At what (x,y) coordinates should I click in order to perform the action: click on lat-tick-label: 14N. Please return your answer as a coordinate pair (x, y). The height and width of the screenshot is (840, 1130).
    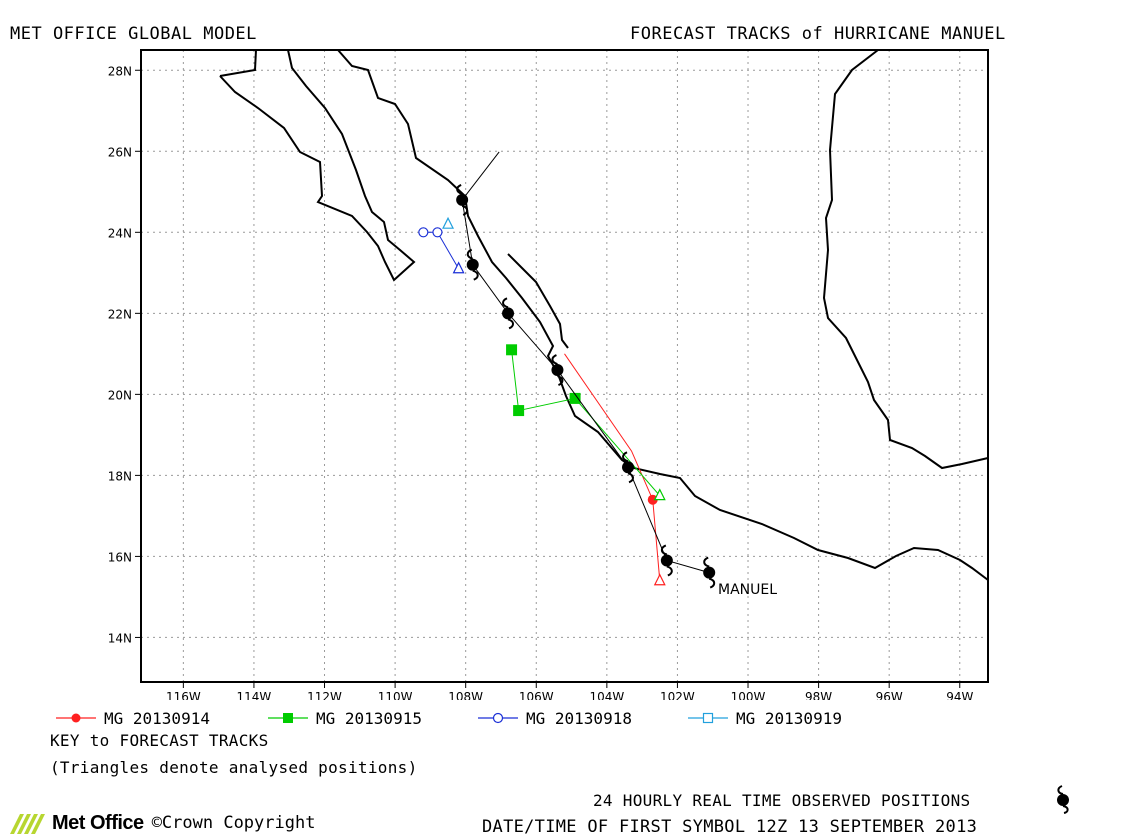
    Looking at the image, I should click on (120, 638).